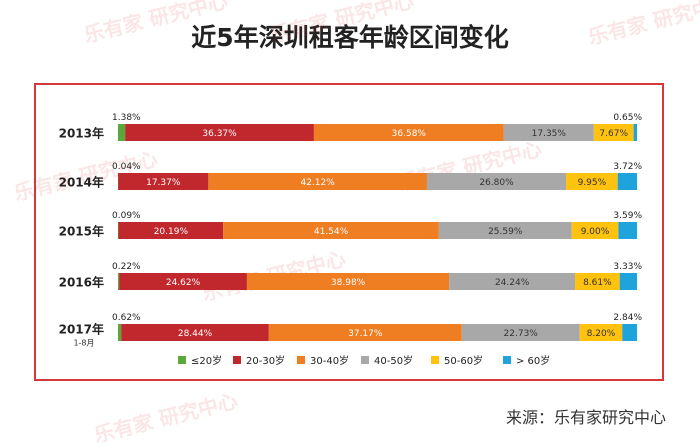  I want to click on legend-label: 40-50岁, so click(393, 360).